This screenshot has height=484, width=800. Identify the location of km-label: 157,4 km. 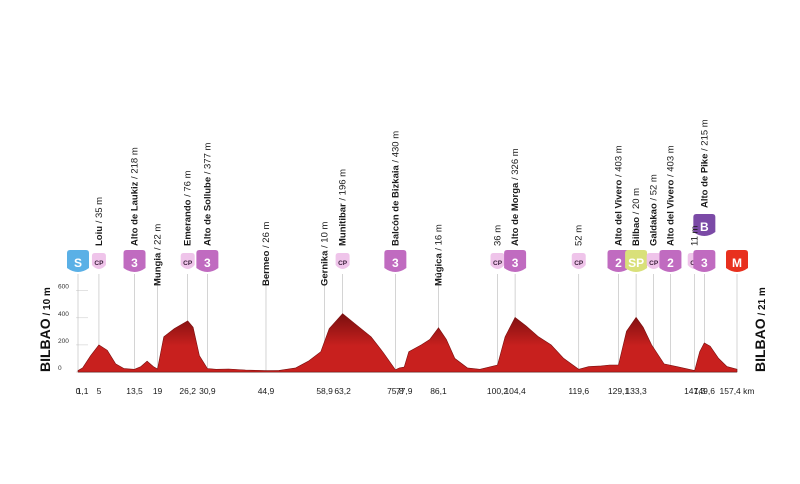
(737, 391).